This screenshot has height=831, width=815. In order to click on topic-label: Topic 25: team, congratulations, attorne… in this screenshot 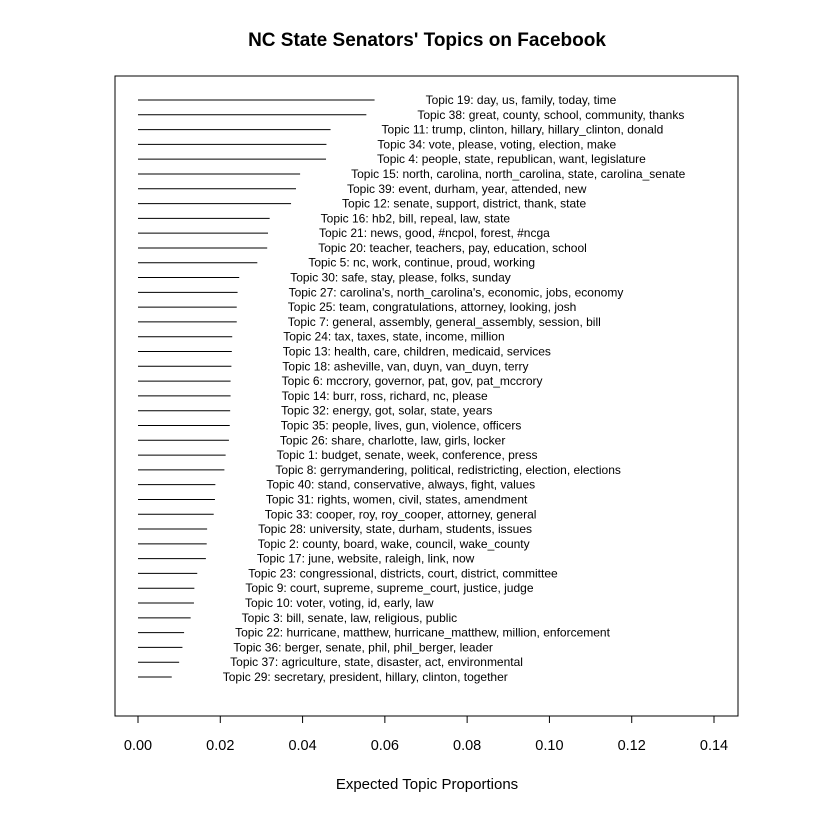, I will do `click(432, 307)`.